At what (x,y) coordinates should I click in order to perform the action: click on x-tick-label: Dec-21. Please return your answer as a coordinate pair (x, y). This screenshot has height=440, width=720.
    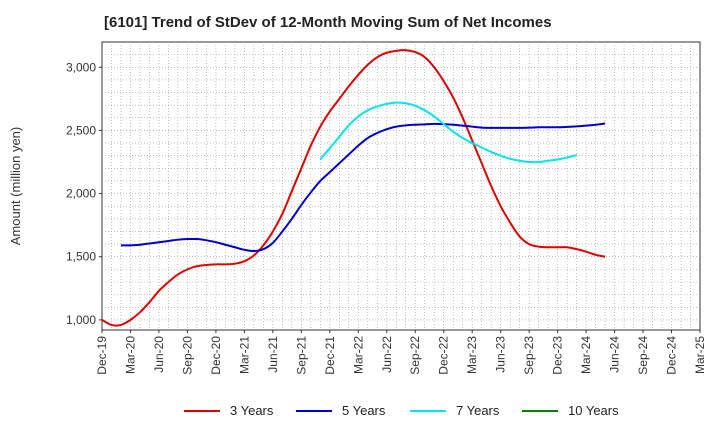
    Looking at the image, I should click on (330, 355).